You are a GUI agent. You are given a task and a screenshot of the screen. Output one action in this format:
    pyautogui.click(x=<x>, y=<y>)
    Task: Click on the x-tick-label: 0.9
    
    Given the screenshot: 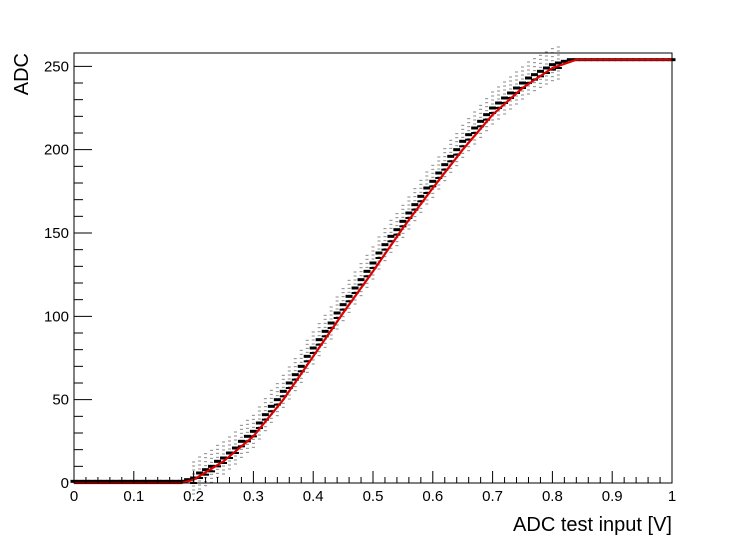 What is the action you would take?
    pyautogui.click(x=612, y=496)
    